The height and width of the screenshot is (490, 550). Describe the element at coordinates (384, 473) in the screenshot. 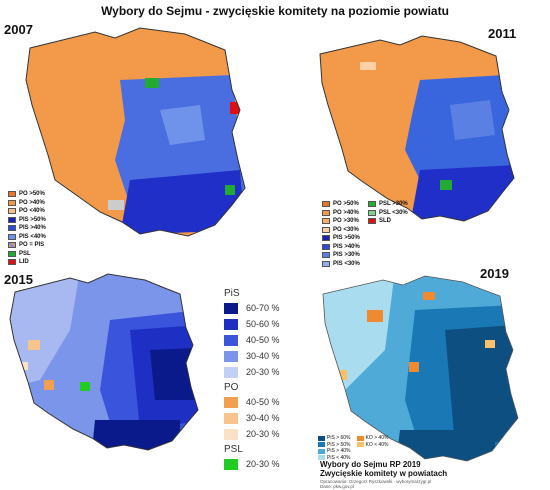

I see `credit-subtitle: Zwycięskie komitety w powiatach` at that location.